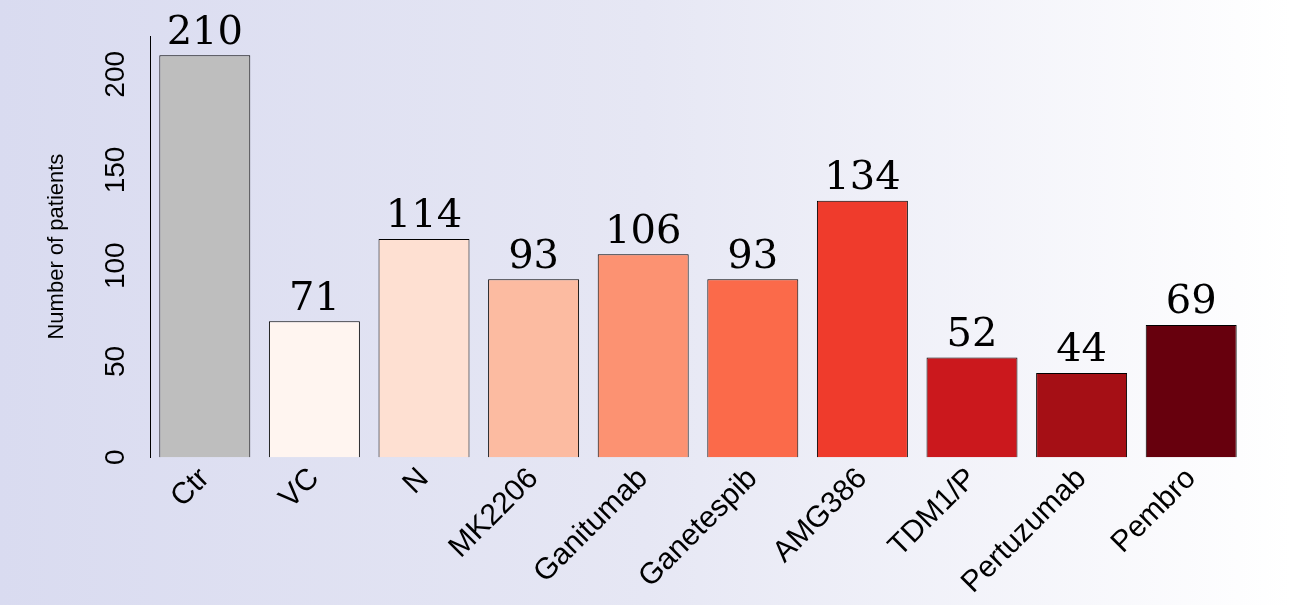 Image resolution: width=1291 pixels, height=605 pixels. Describe the element at coordinates (114, 457) in the screenshot. I see `y-tick-label: 0` at that location.